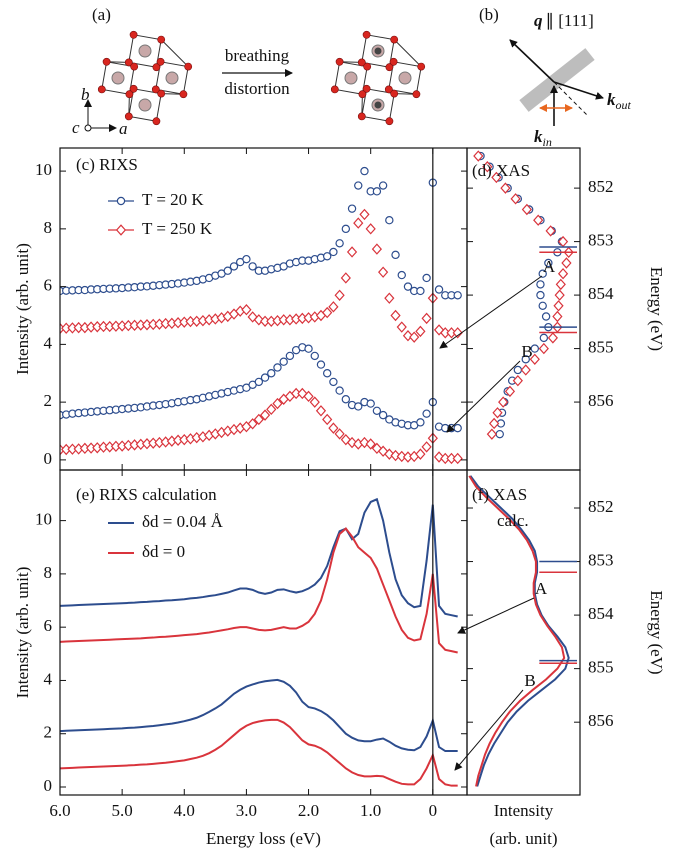  What do you see at coordinates (524, 810) in the screenshot?
I see `x-axis-label: Intensity` at bounding box center [524, 810].